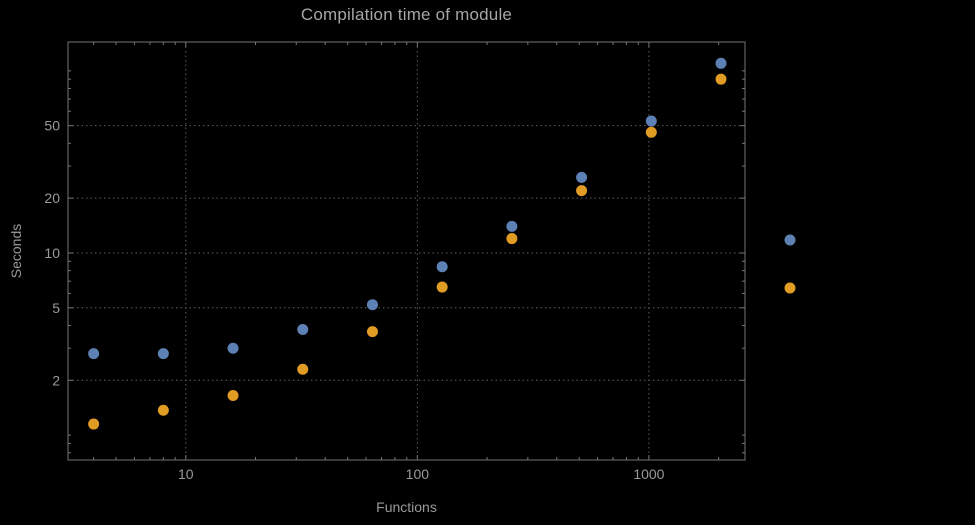 This screenshot has height=525, width=975. Describe the element at coordinates (186, 474) in the screenshot. I see `x-tick-label: 10` at that location.